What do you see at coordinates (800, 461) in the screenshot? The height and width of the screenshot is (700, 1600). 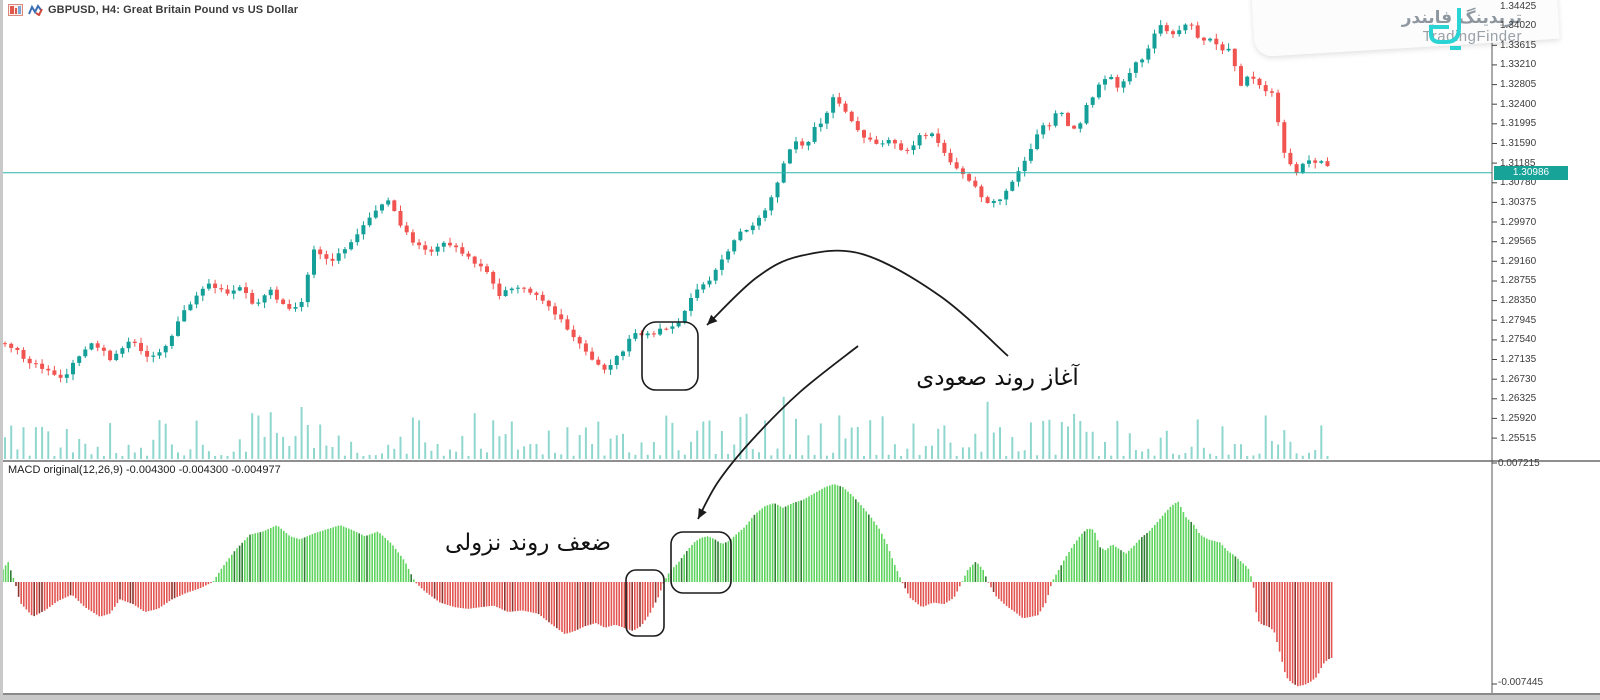 I see `pane-separator` at bounding box center [800, 461].